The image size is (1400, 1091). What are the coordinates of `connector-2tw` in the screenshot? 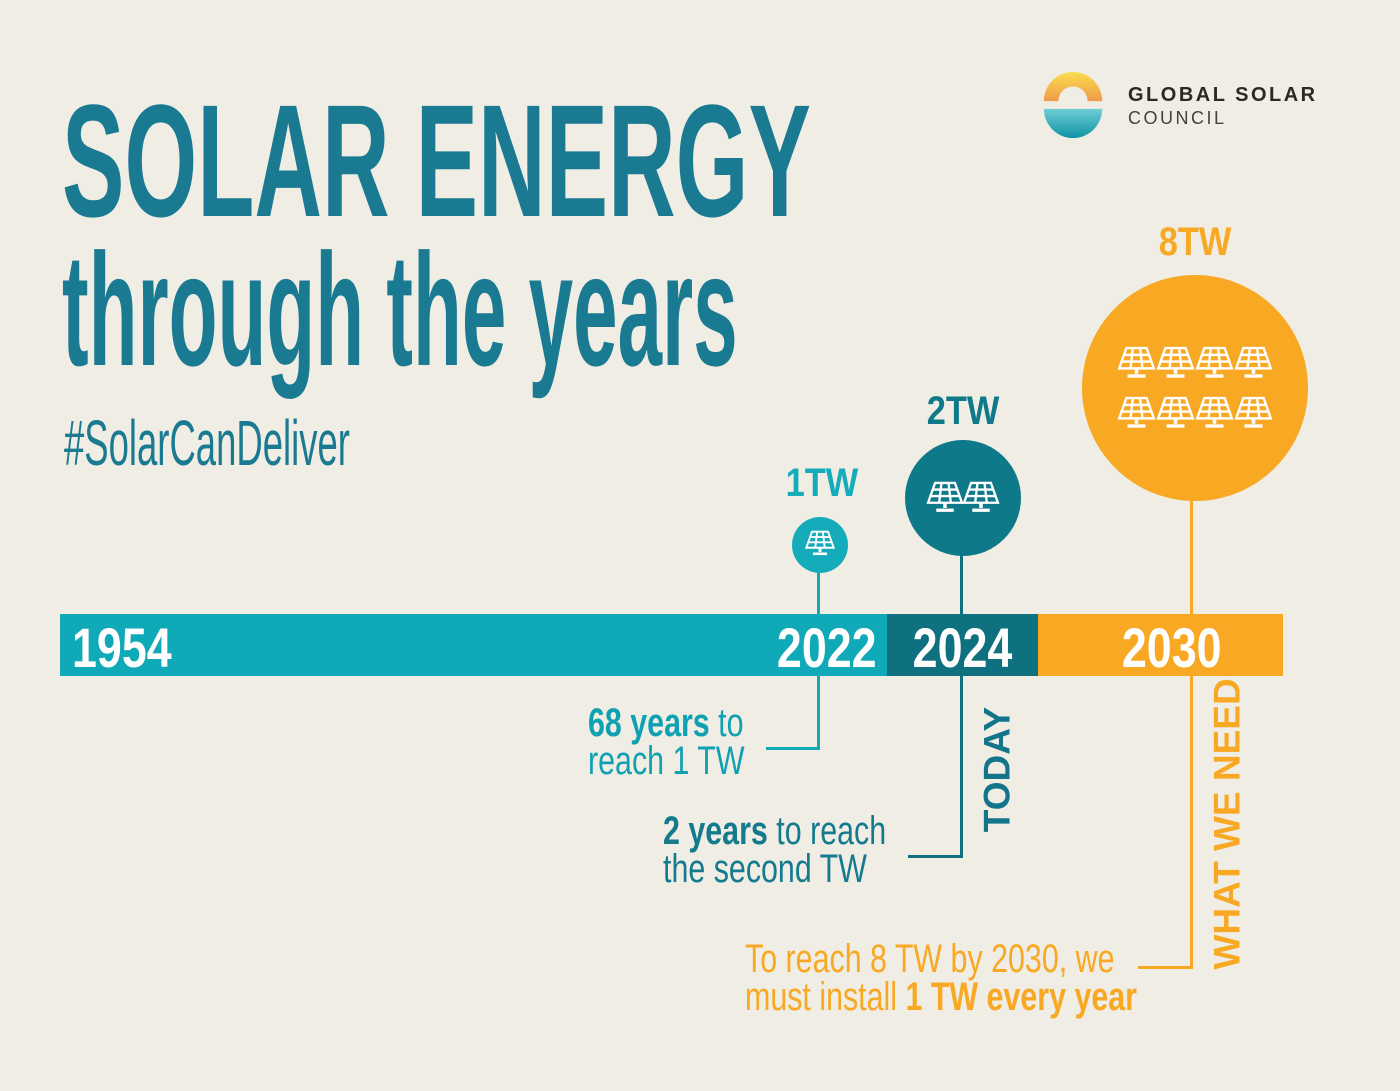 It's located at (935, 856).